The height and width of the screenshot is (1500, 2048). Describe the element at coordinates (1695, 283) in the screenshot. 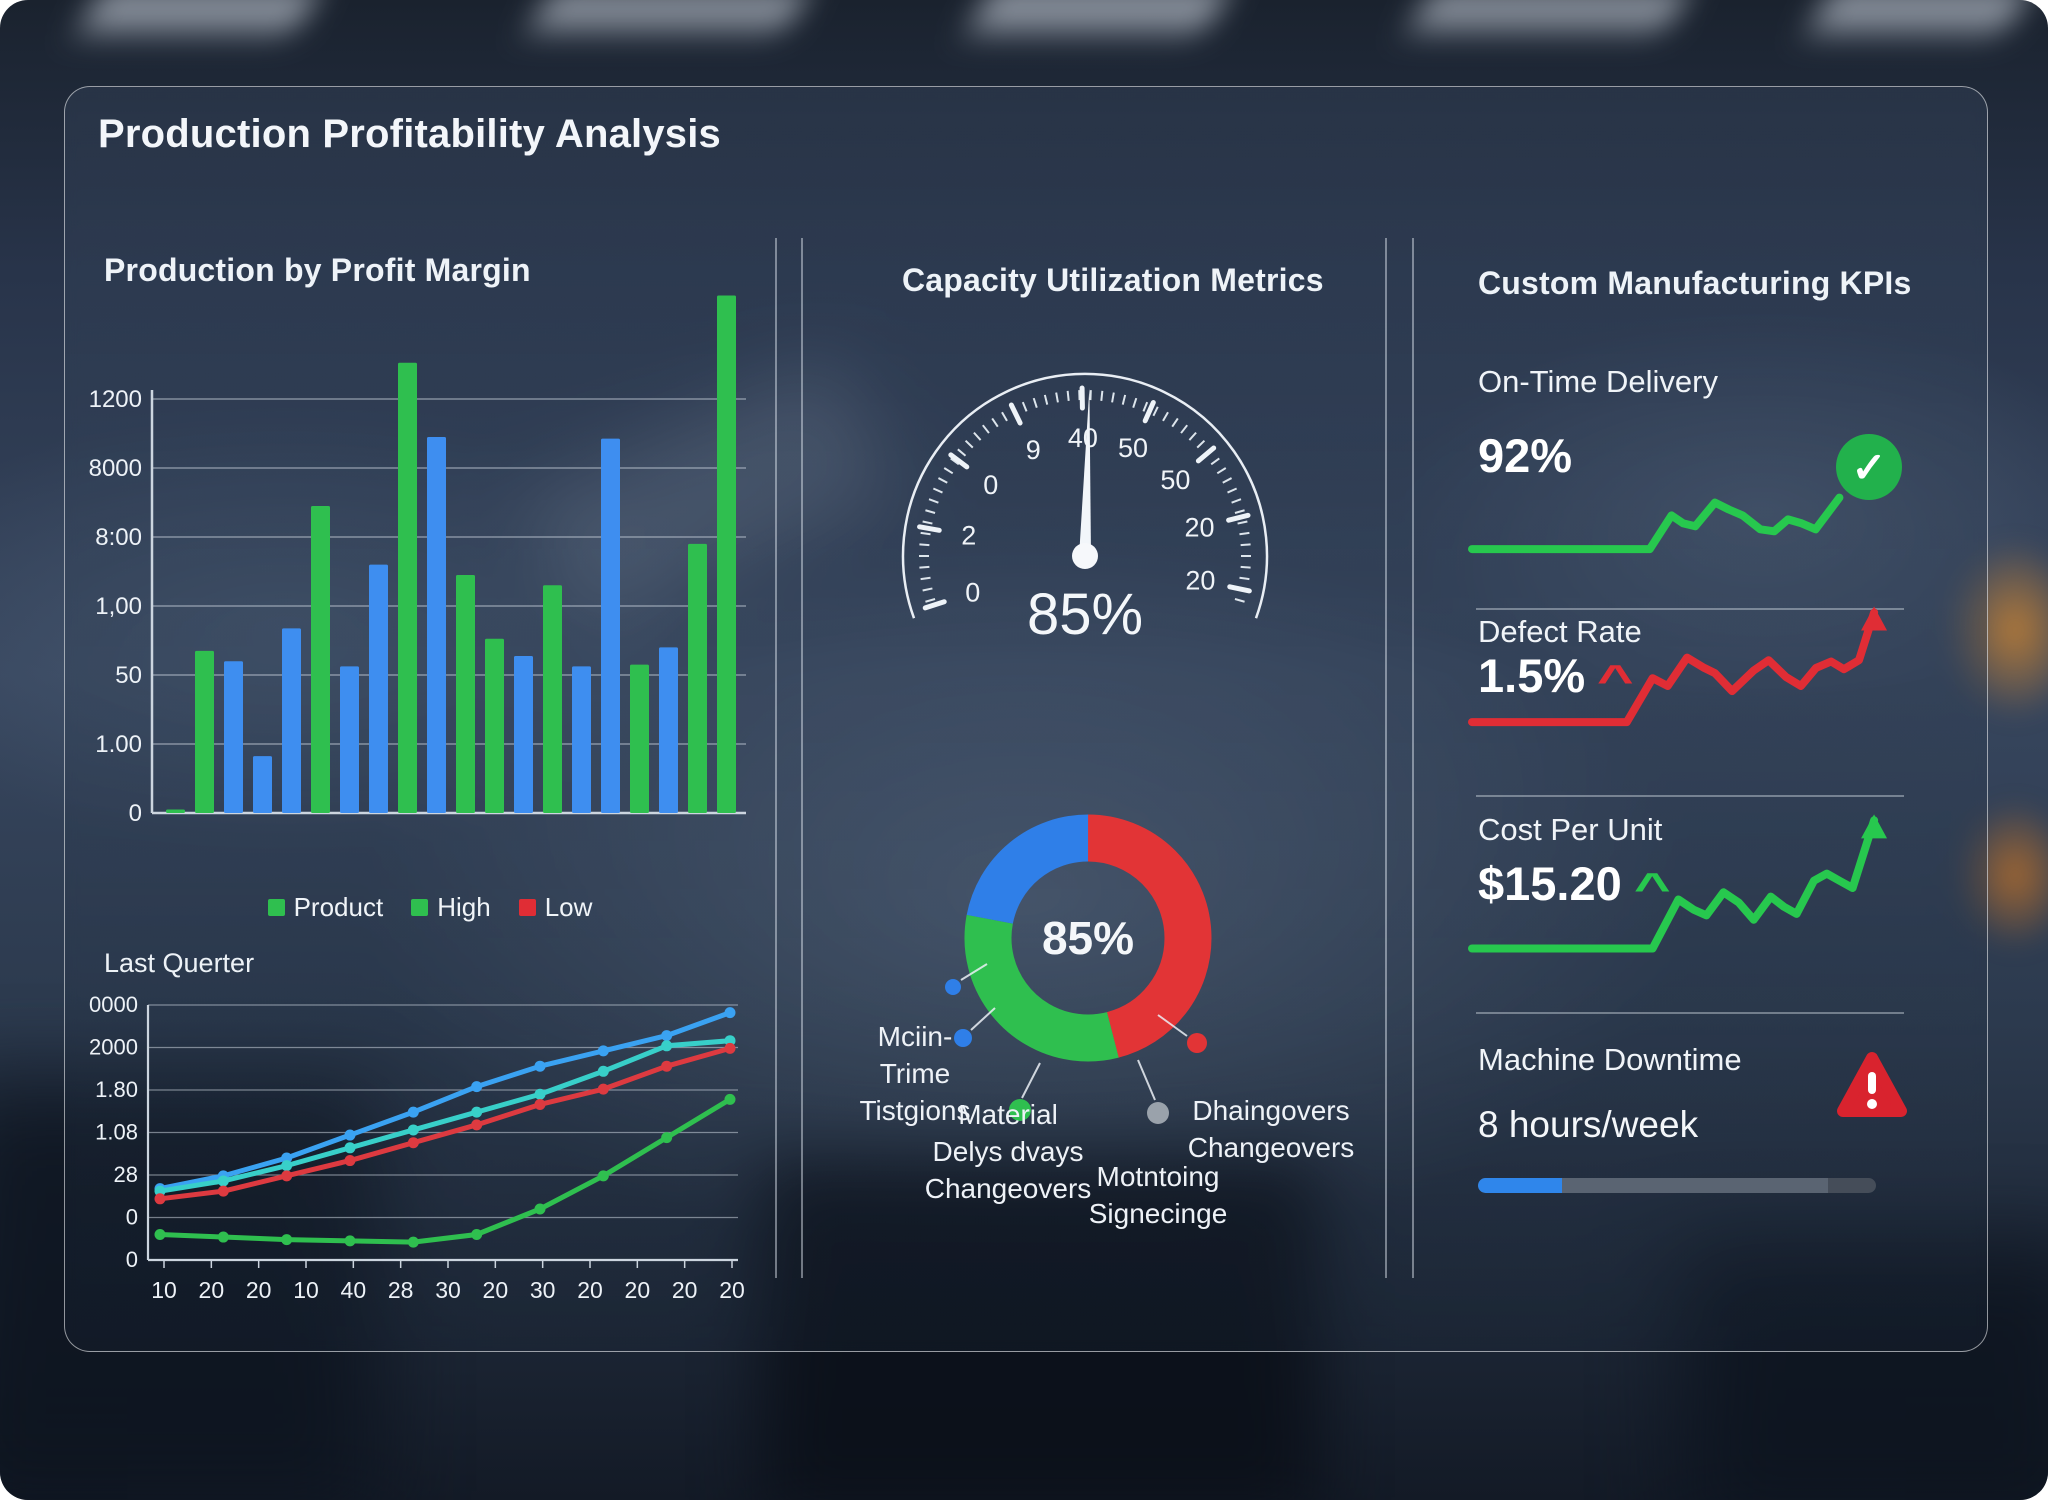

I see `kpi-section-title: Custom Manufacturing KPIs` at that location.